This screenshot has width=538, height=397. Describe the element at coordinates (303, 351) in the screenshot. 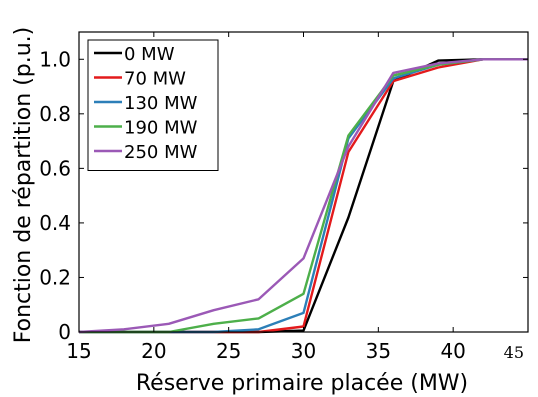

I see `x-tick-label: 30` at that location.